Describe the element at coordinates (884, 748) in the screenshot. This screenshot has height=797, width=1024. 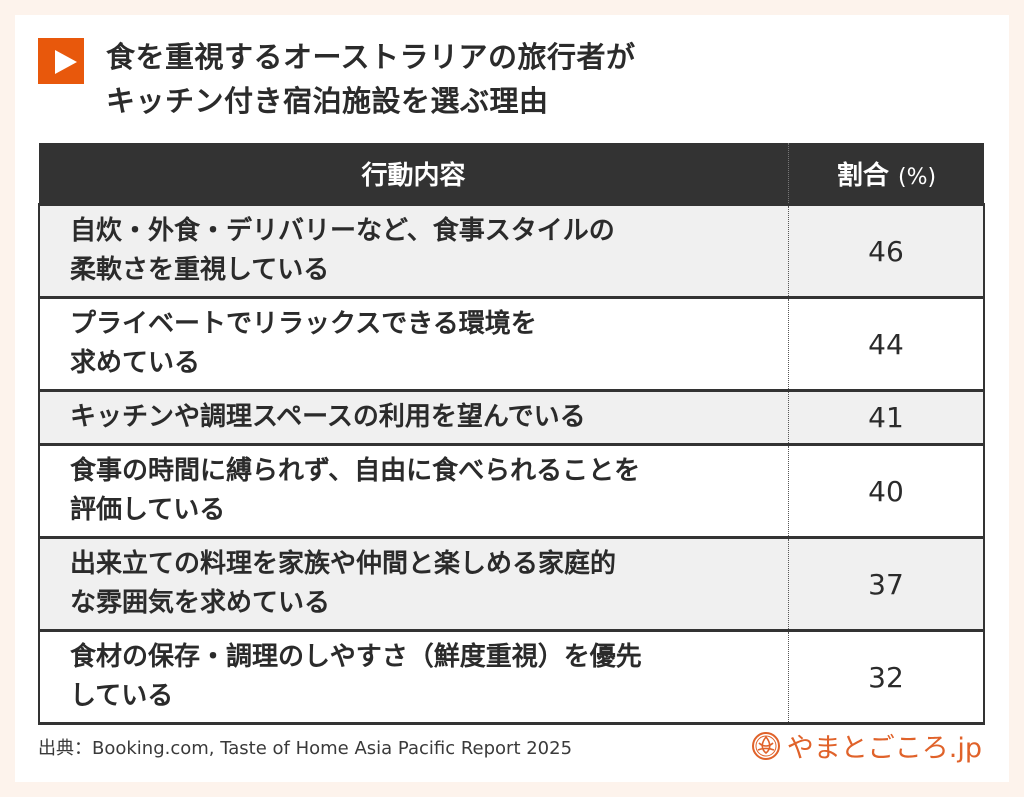
I see `brand-name: やまとごころ.jp` at that location.